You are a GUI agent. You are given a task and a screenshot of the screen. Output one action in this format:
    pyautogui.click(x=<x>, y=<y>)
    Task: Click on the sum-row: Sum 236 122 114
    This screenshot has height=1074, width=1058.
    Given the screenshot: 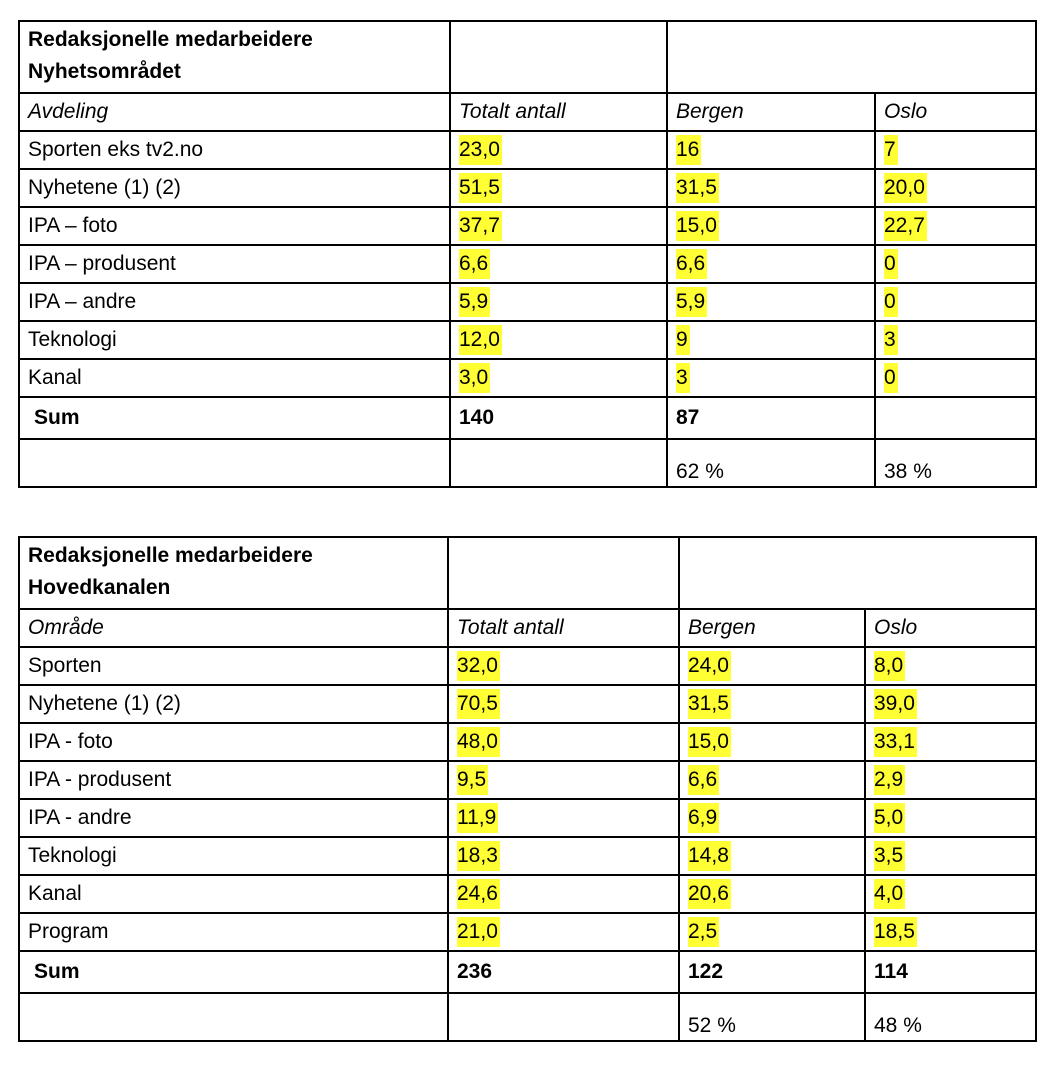 What is the action you would take?
    pyautogui.click(x=527, y=972)
    